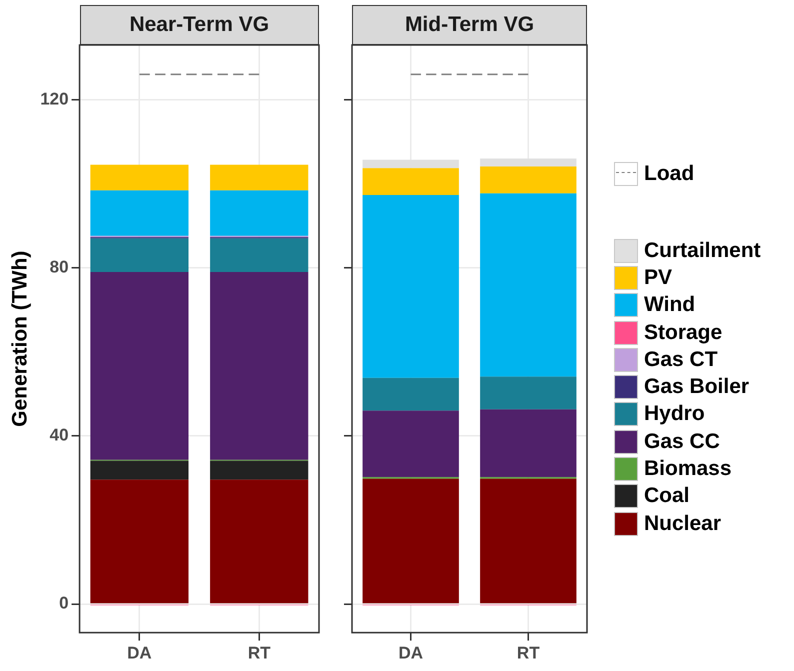 This screenshot has height=671, width=794. What do you see at coordinates (697, 387) in the screenshot?
I see `legend-label: Gas Boiler` at bounding box center [697, 387].